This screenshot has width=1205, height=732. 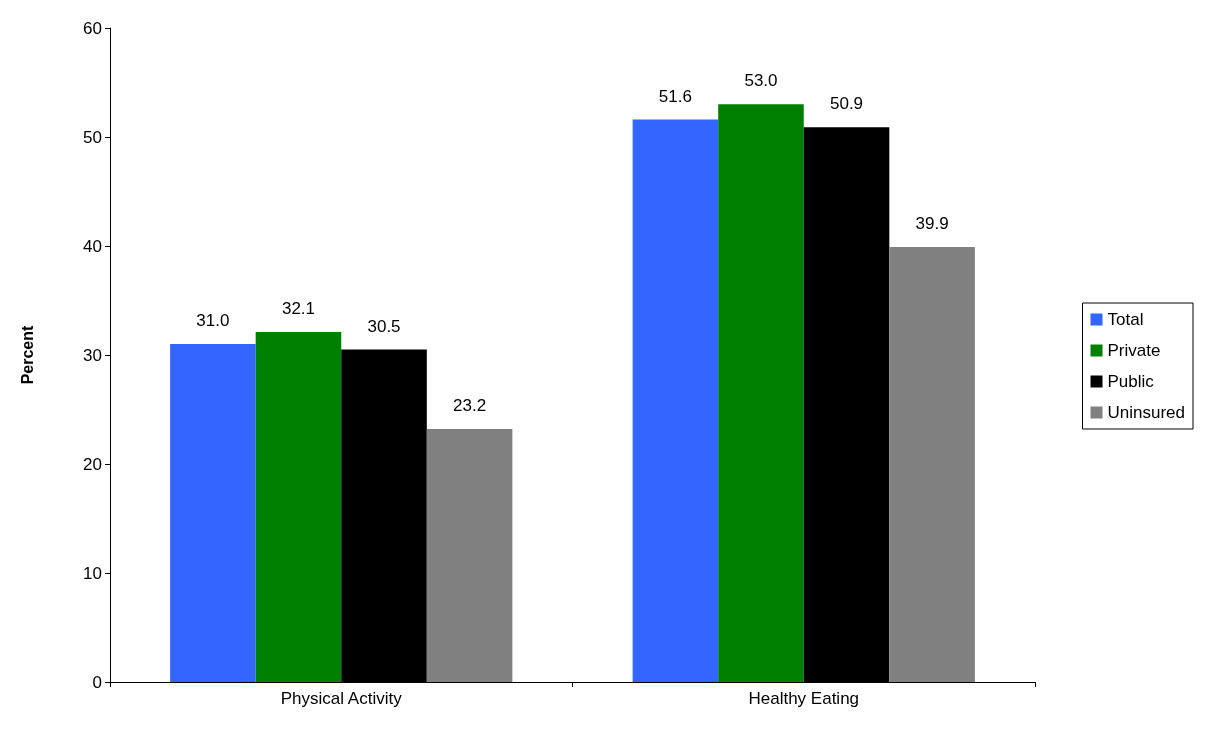 I want to click on y-tick-label: 30, so click(x=92, y=355).